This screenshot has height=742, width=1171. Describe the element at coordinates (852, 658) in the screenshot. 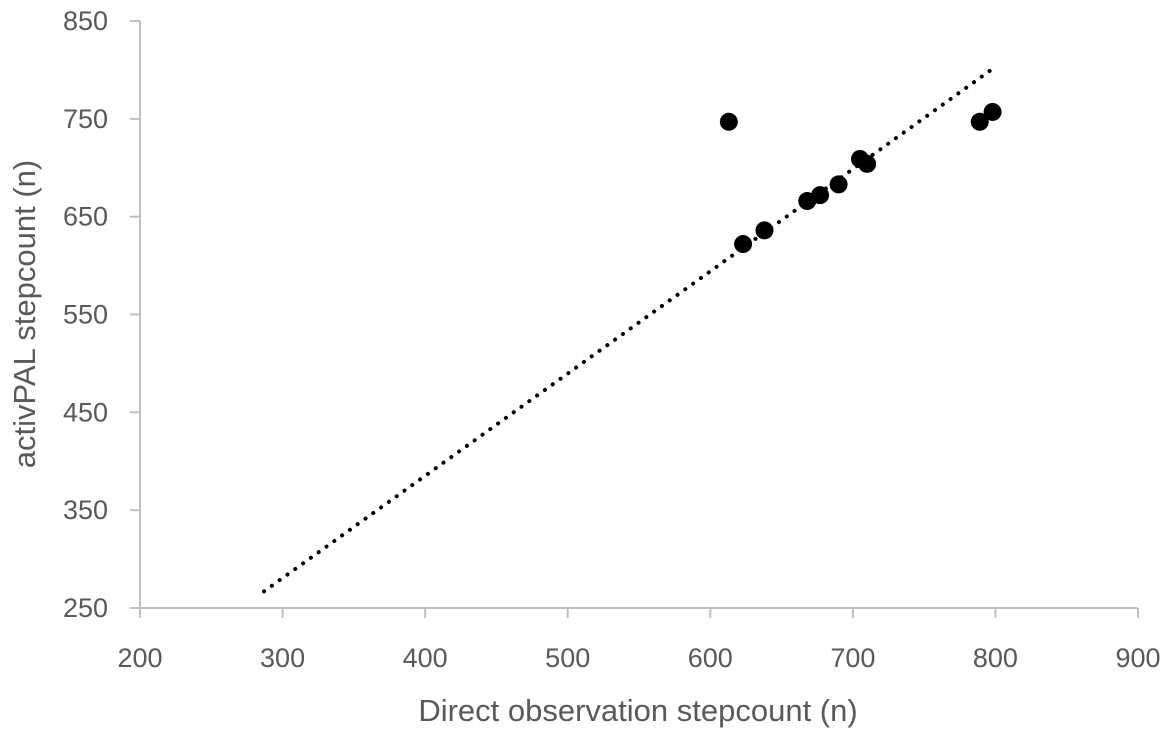

I see `x-tick-label: 700` at that location.